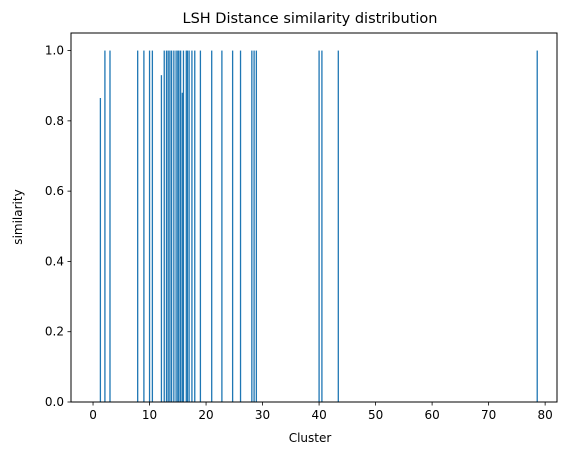 This screenshot has height=455, width=567. I want to click on y-tick-label: 0.0, so click(54, 402).